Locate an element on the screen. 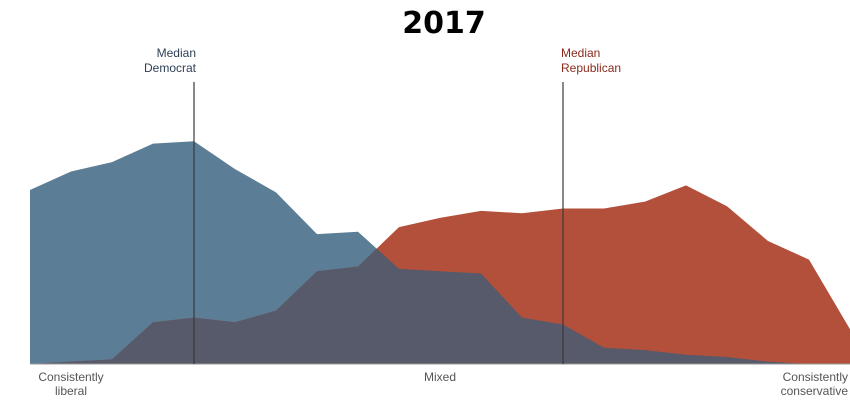  x-label-1: Mixed is located at coordinates (440, 377).